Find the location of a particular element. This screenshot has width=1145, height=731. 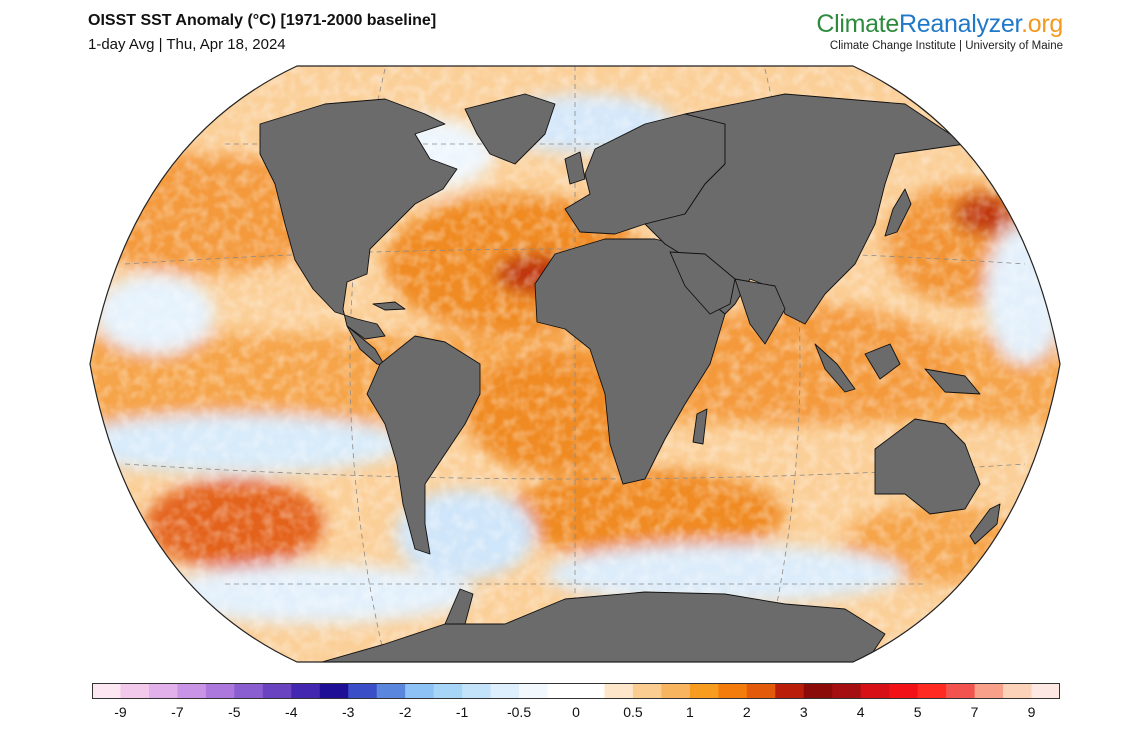

colorbar-tick-label: 9 is located at coordinates (1031, 712).